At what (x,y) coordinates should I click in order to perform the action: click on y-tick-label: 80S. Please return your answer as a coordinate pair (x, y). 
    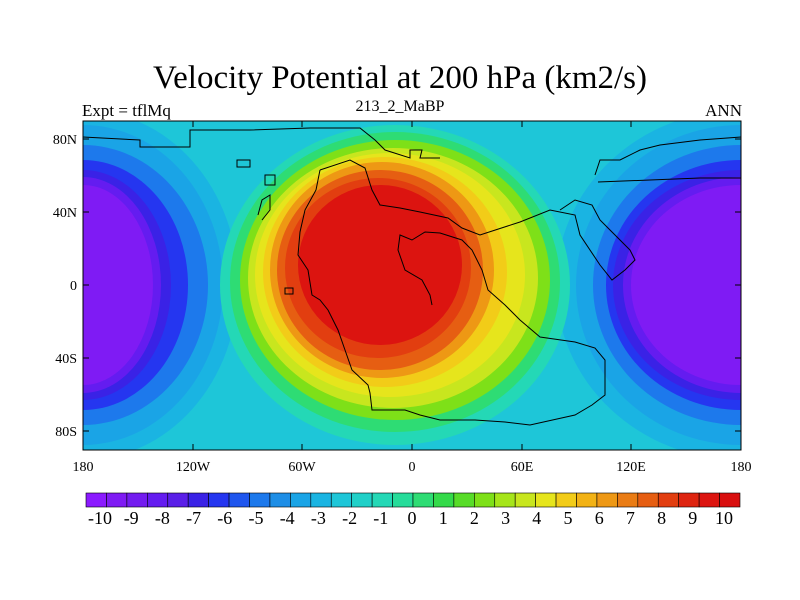
    Looking at the image, I should click on (66, 432).